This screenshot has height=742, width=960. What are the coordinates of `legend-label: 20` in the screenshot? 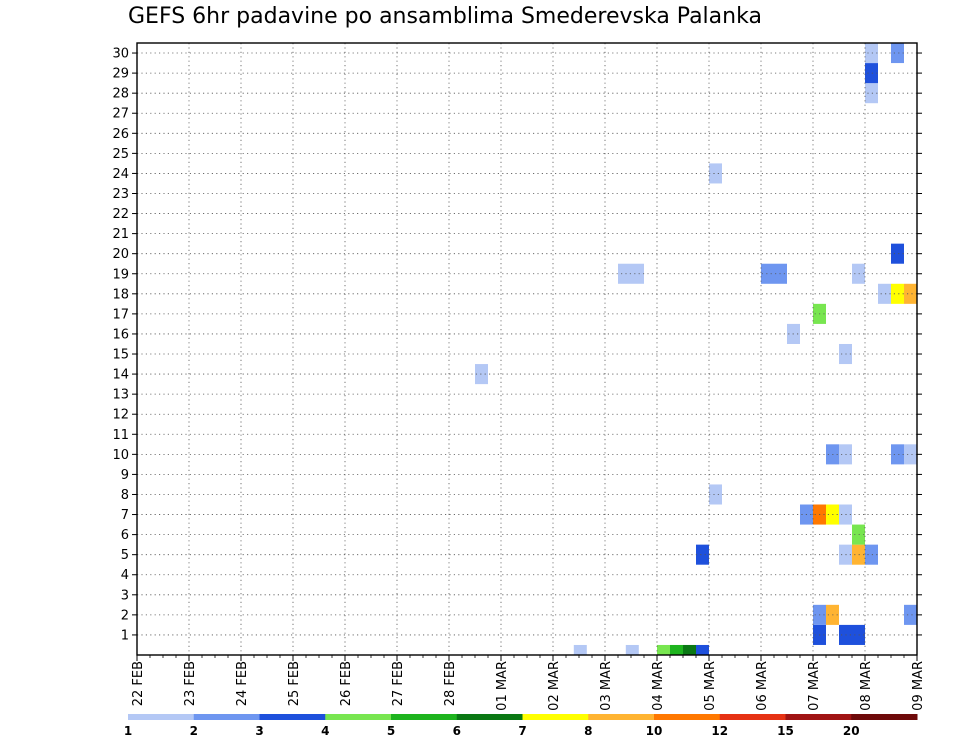 It's located at (851, 731).